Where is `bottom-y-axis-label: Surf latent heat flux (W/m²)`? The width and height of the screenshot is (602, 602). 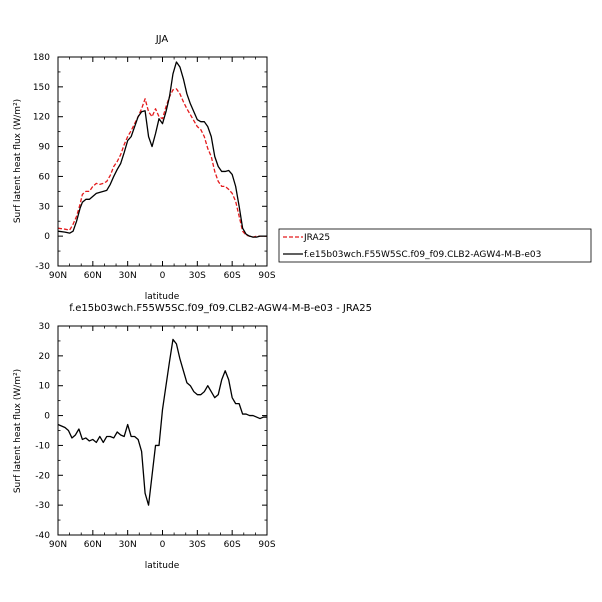
bottom-y-axis-label: Surf latent heat flux (W/m²) is located at coordinates (18, 431).